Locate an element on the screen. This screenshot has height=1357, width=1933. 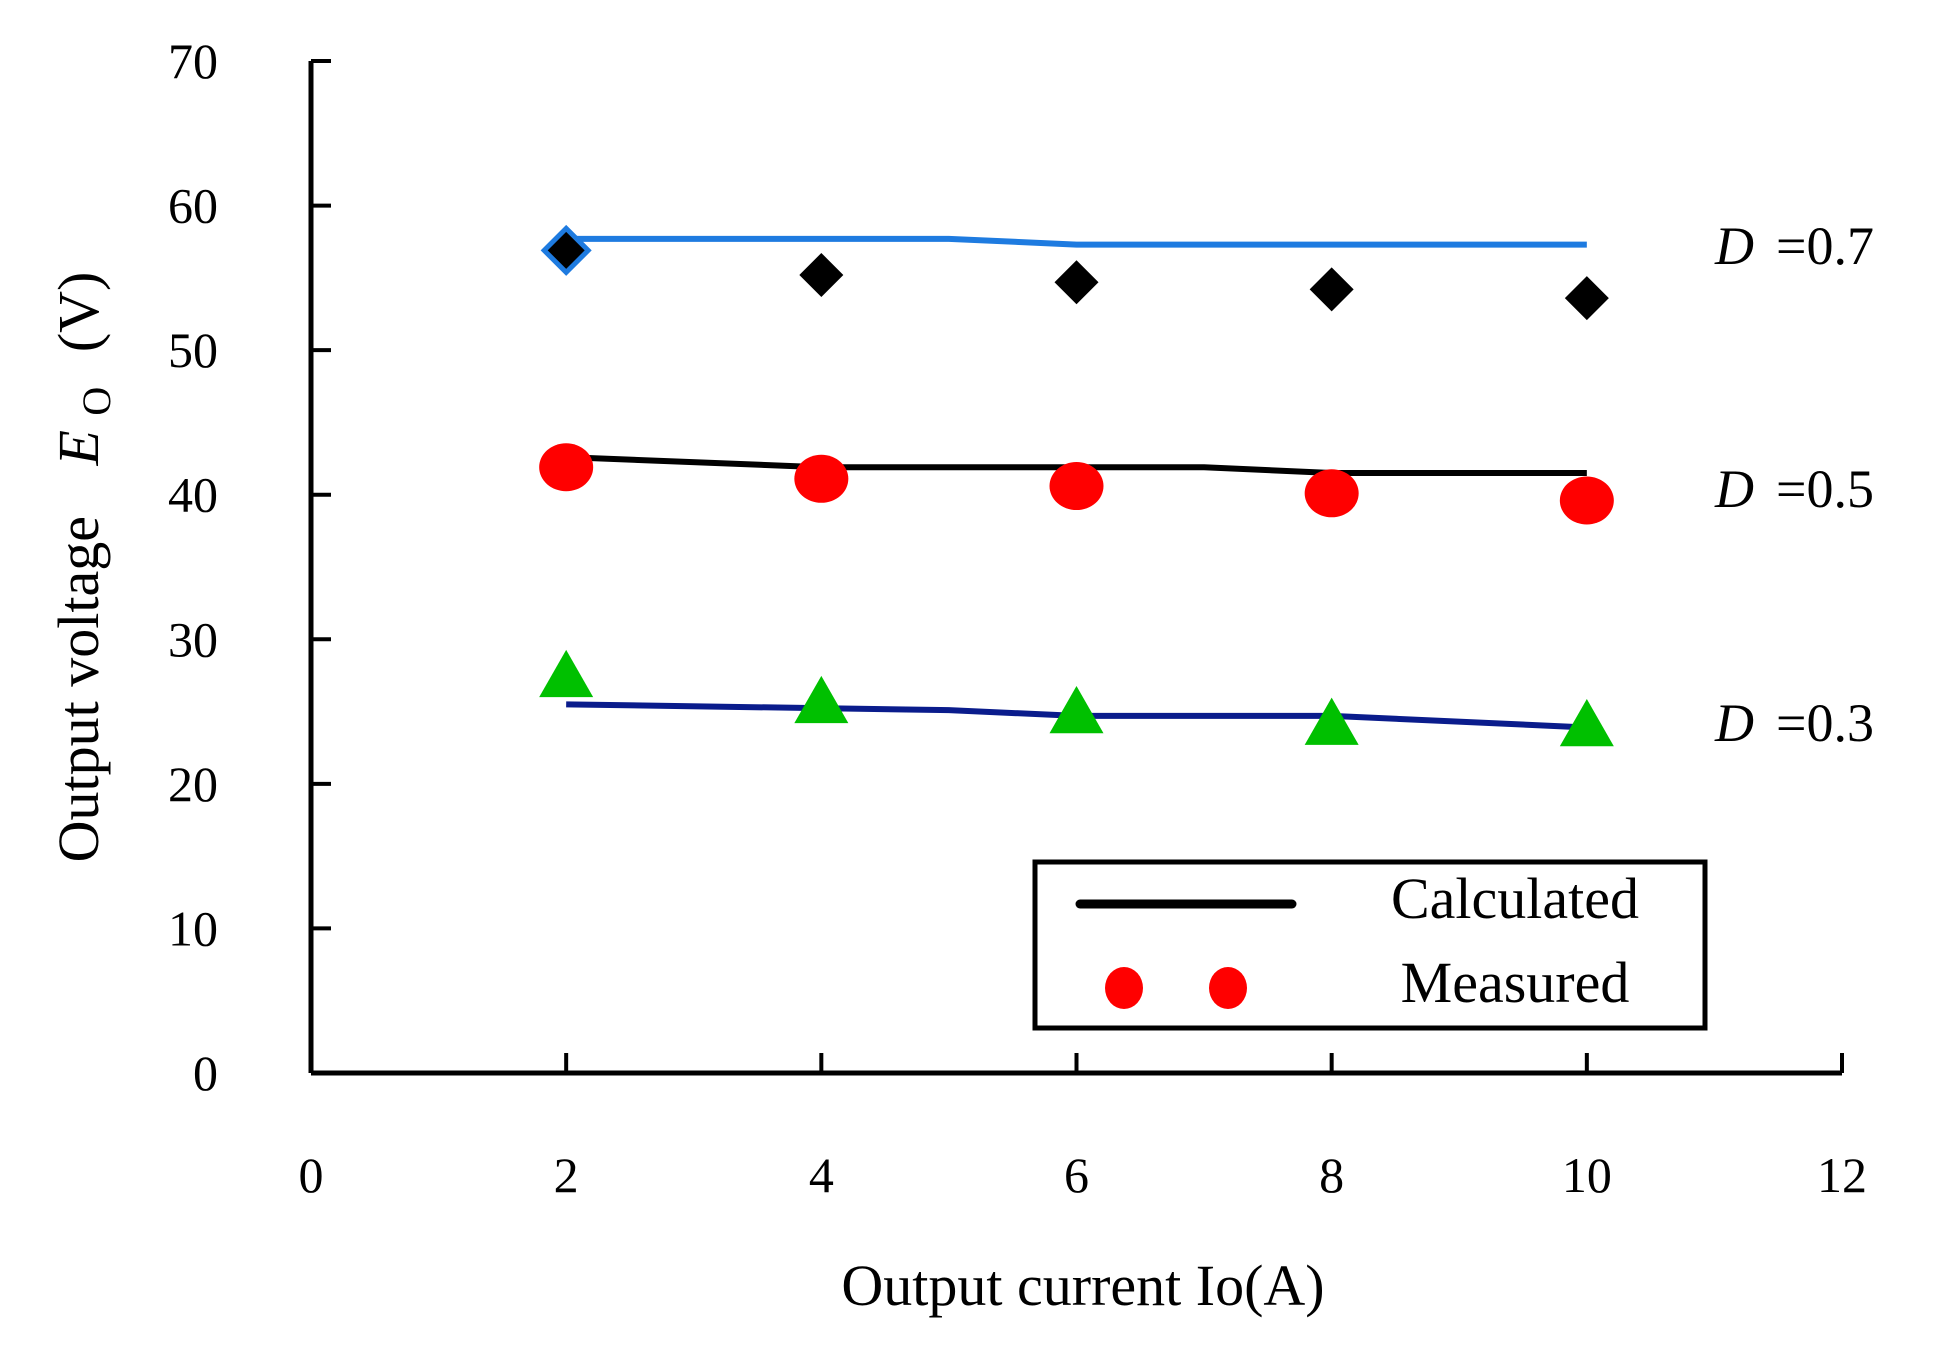
y-tick-label: 20 is located at coordinates (193, 784).